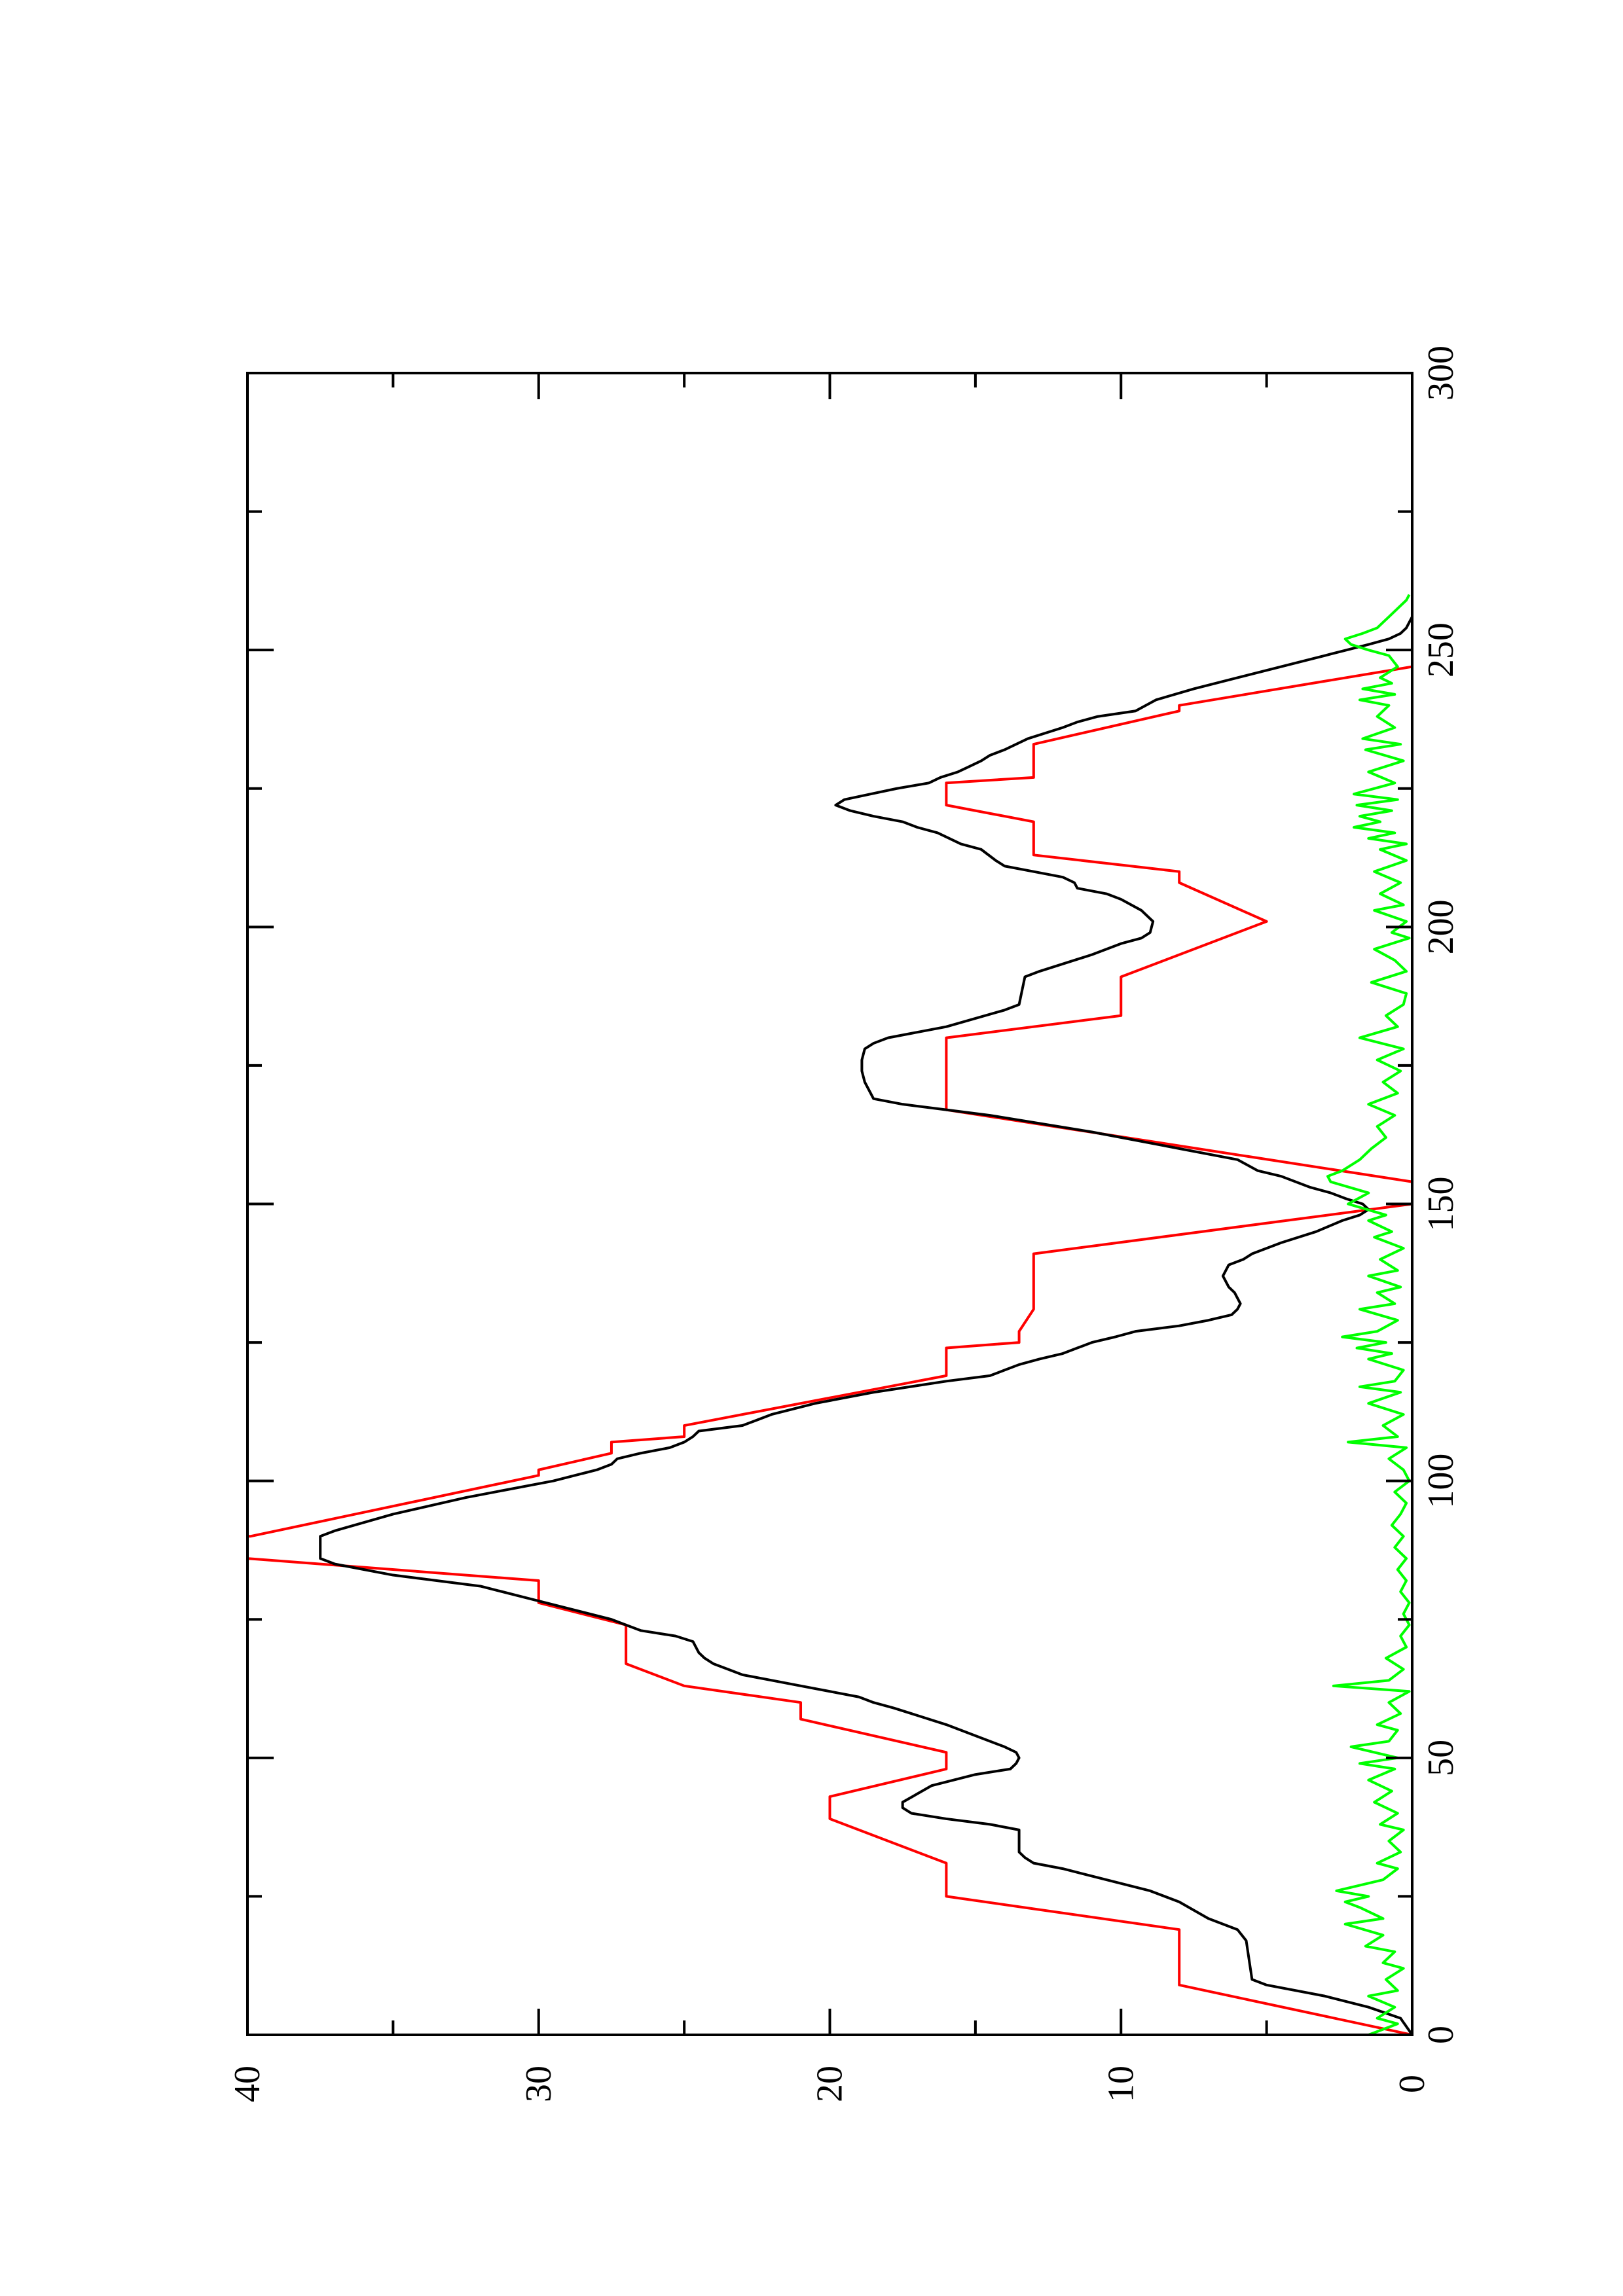 This screenshot has width=1623, height=2296. What do you see at coordinates (1121, 2084) in the screenshot?
I see `y-tick-label: 10` at bounding box center [1121, 2084].